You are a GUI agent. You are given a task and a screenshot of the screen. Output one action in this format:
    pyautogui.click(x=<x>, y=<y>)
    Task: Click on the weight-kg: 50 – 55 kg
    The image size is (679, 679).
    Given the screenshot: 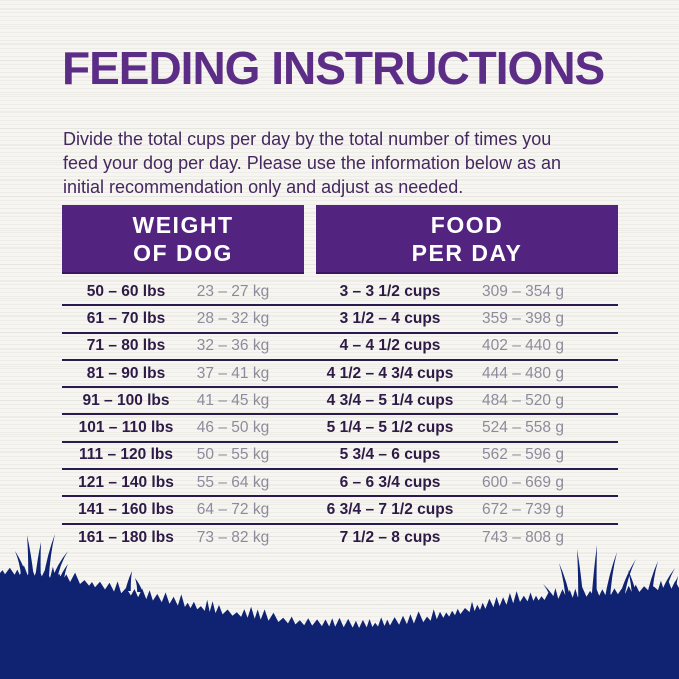 What is the action you would take?
    pyautogui.click(x=233, y=455)
    